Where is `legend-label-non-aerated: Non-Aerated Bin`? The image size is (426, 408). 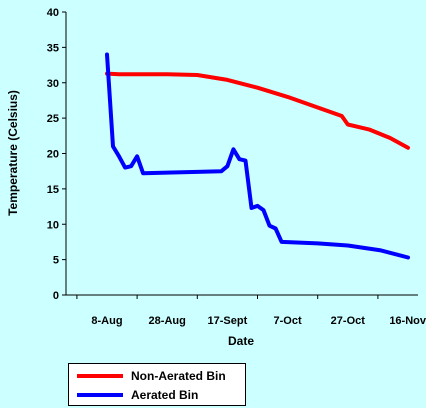
legend-label-non-aerated: Non-Aerated Bin is located at coordinates (178, 376).